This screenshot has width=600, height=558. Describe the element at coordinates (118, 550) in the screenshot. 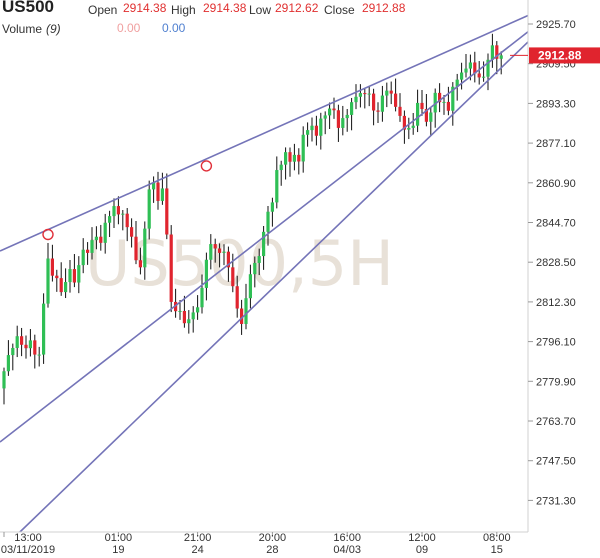

I see `x-tick-date: 19` at that location.